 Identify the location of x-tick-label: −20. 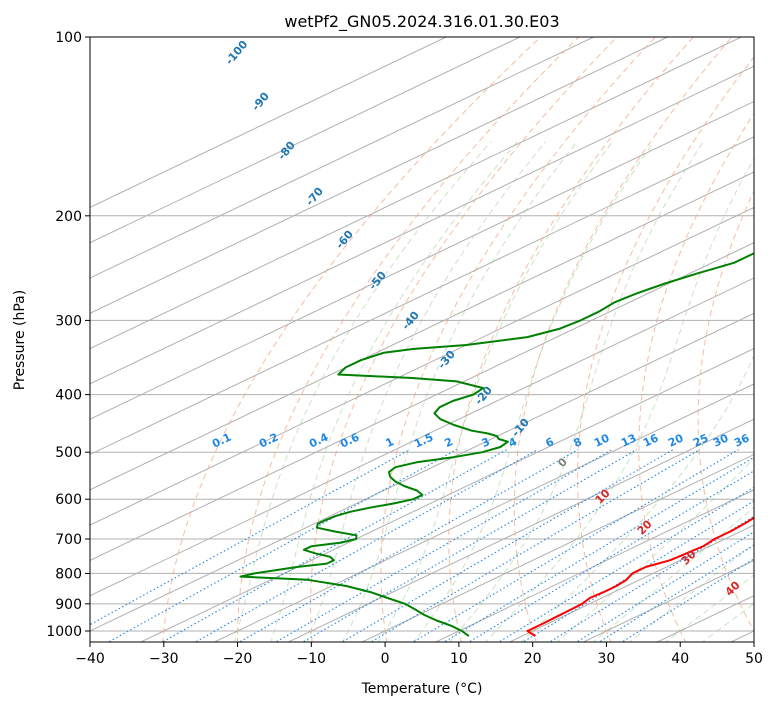
(238, 659).